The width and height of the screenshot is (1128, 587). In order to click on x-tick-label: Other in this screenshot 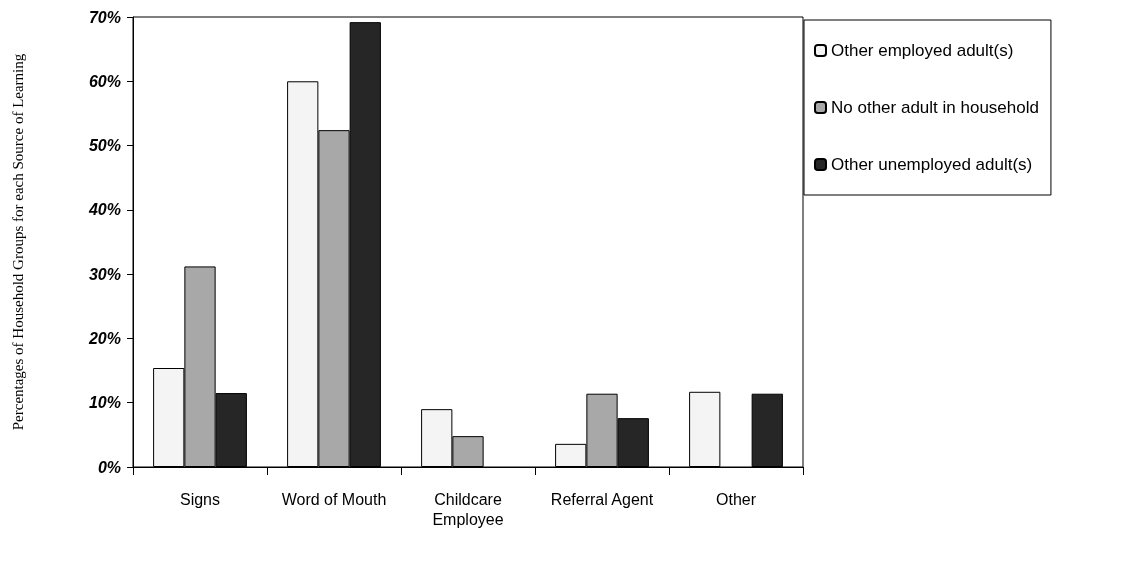, I will do `click(736, 499)`.